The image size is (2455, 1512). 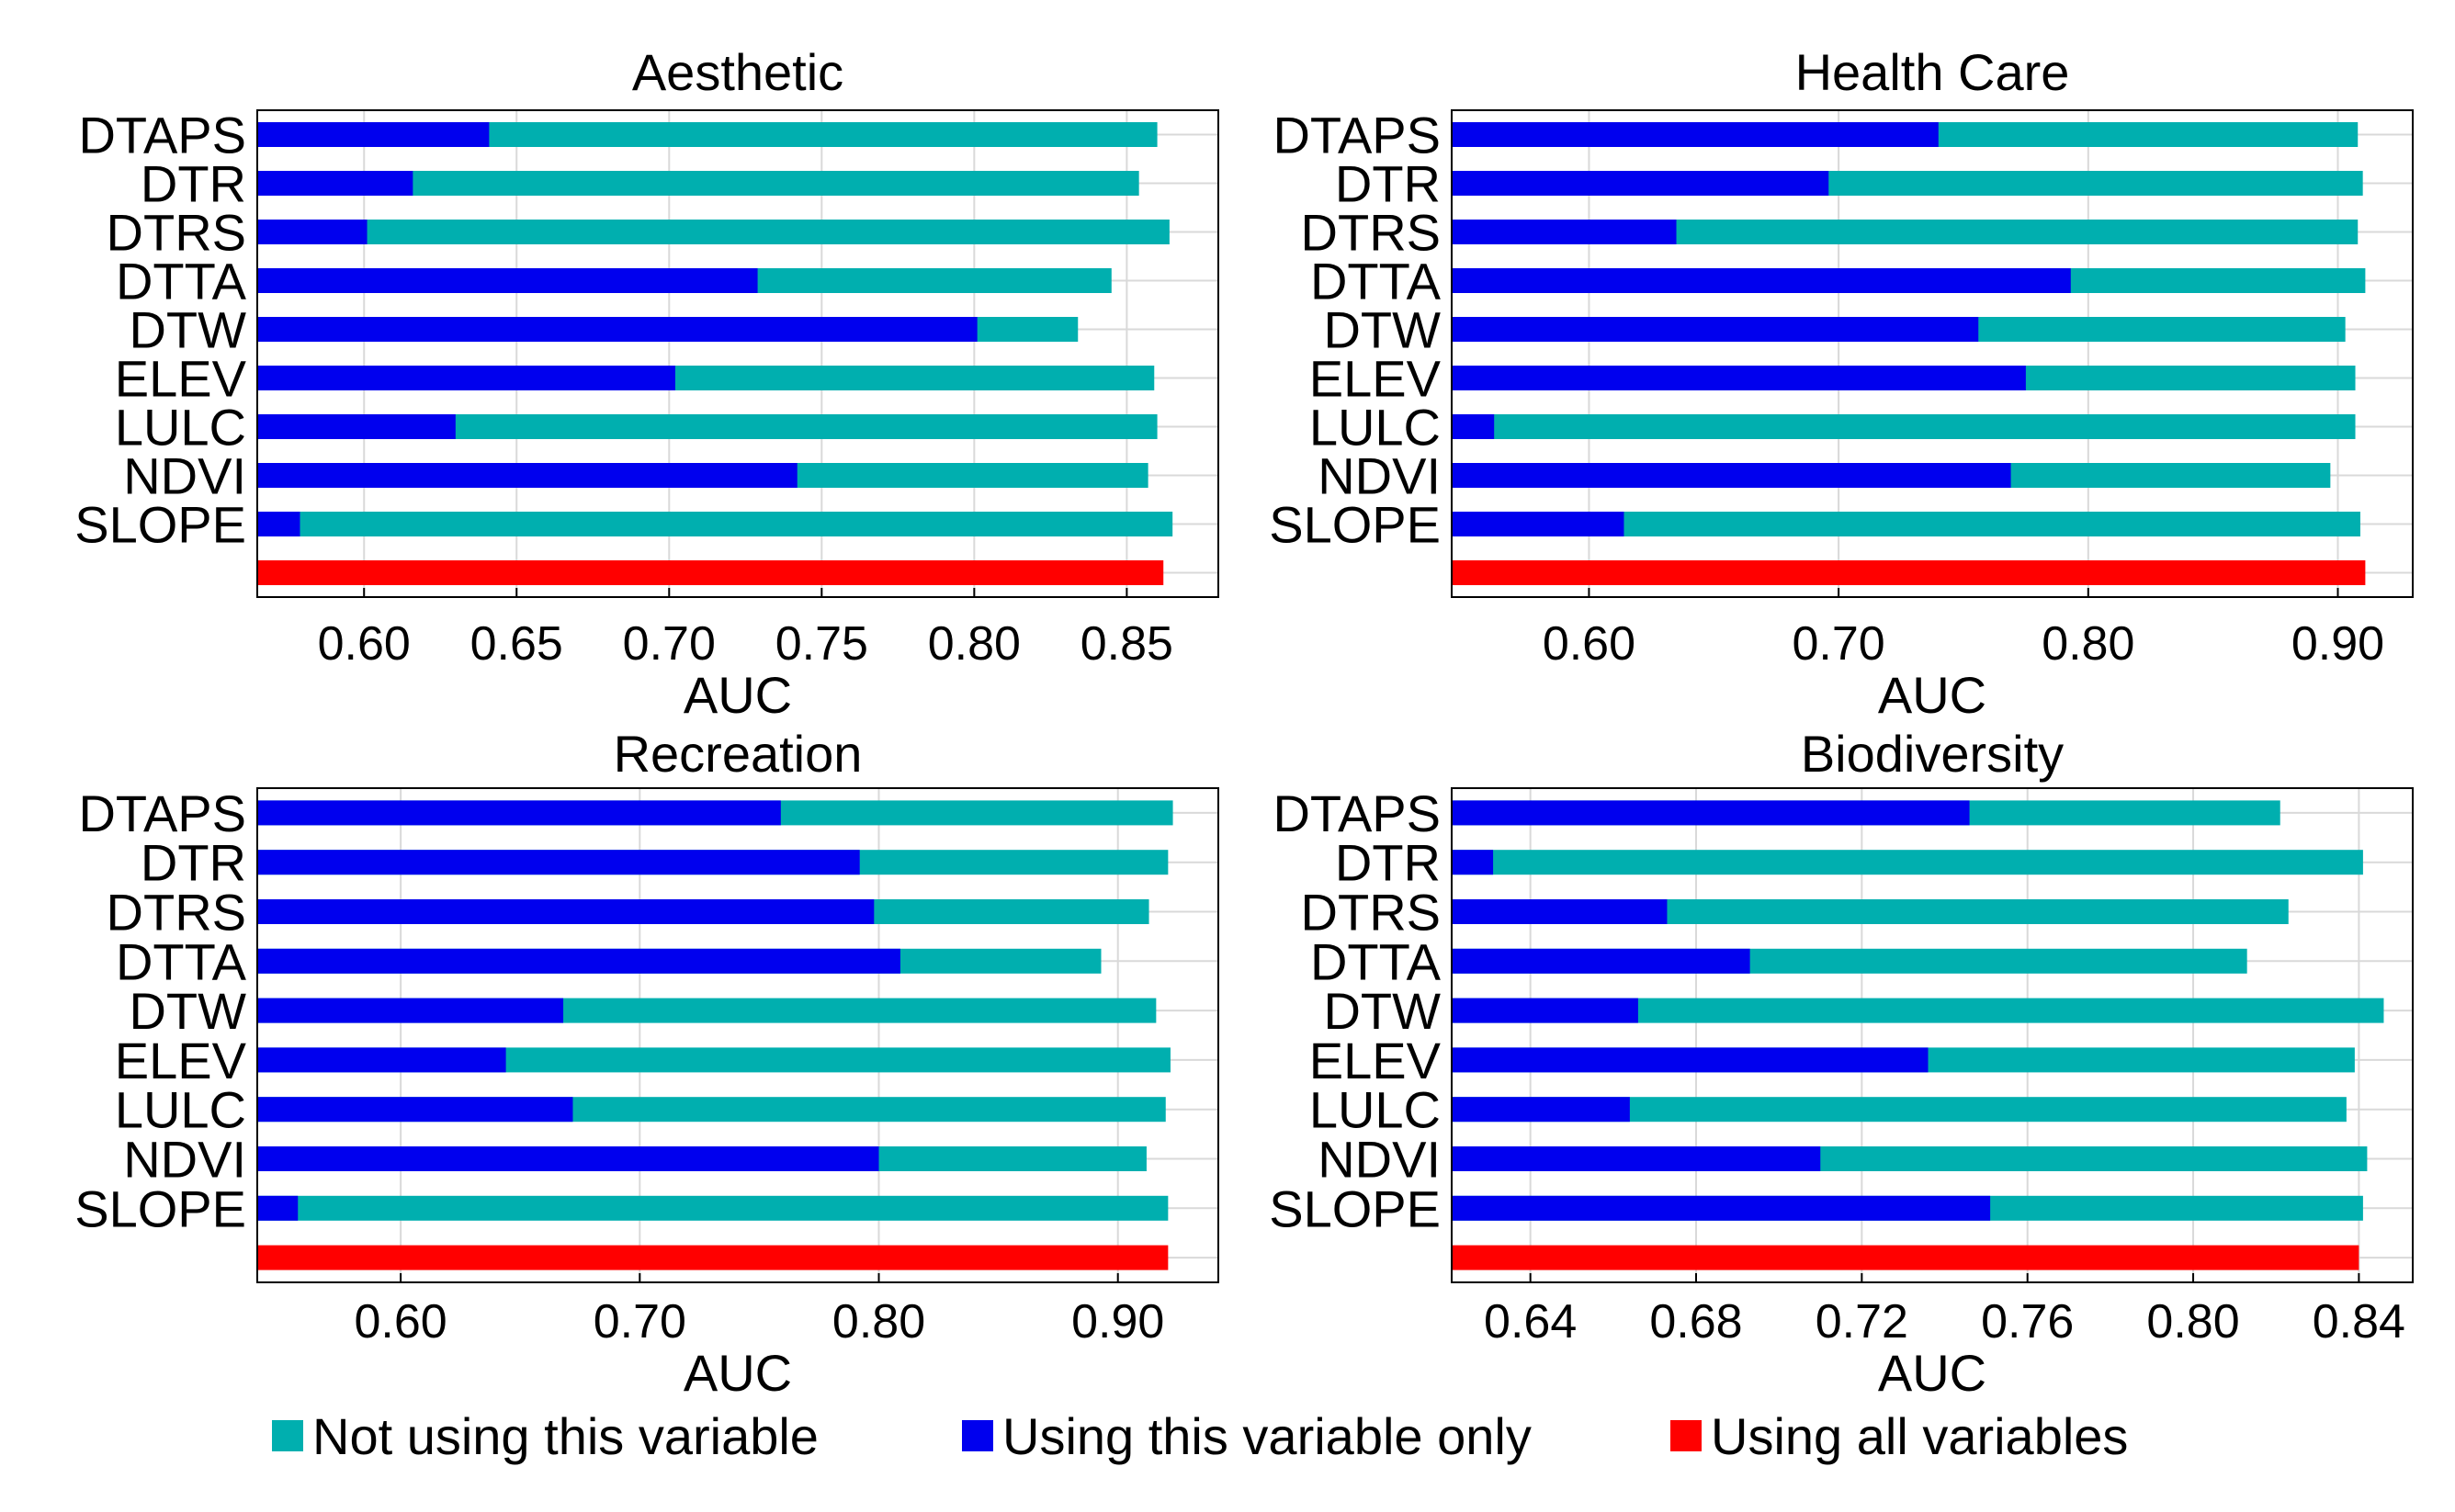 I want to click on x-tick-label: 0.75, so click(x=821, y=644).